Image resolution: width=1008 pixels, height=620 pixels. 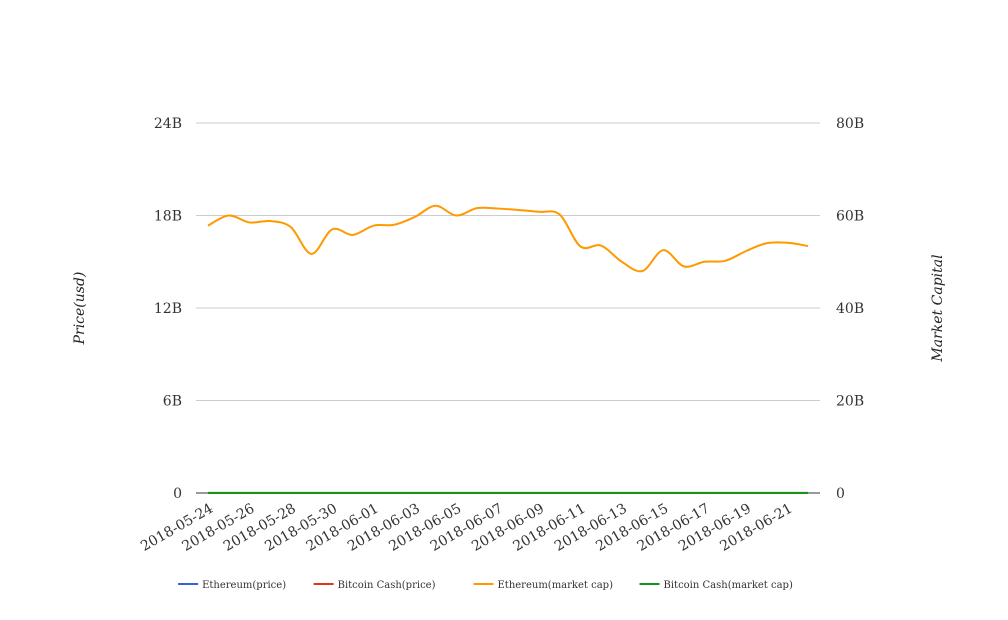 What do you see at coordinates (850, 309) in the screenshot?
I see `y-right-tick-label: 40B` at bounding box center [850, 309].